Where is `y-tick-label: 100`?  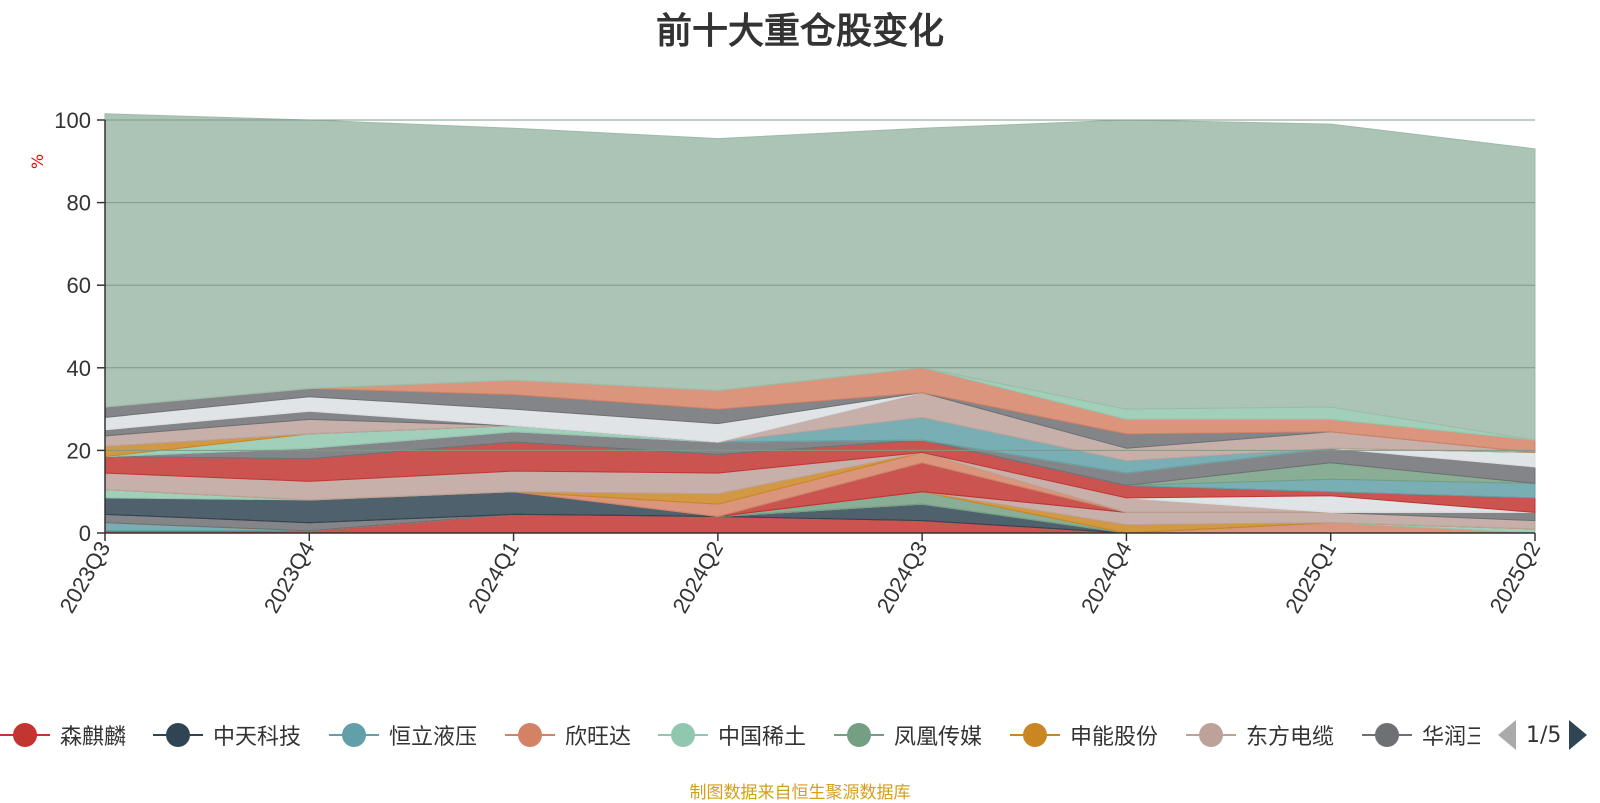
y-tick-label: 100 is located at coordinates (72, 120).